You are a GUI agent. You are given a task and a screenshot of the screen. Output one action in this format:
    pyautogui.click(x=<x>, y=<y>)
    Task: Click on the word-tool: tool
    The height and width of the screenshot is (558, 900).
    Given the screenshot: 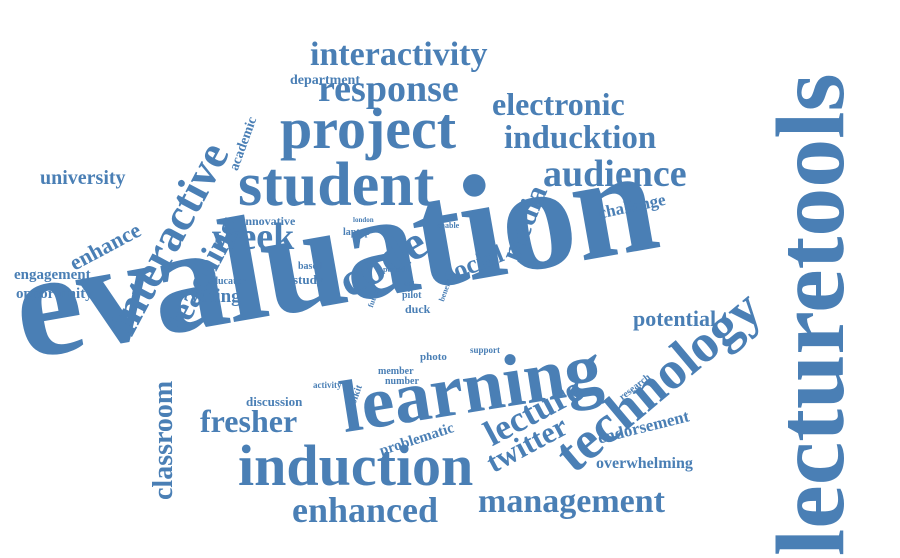 What is the action you would take?
    pyautogui.click(x=409, y=284)
    